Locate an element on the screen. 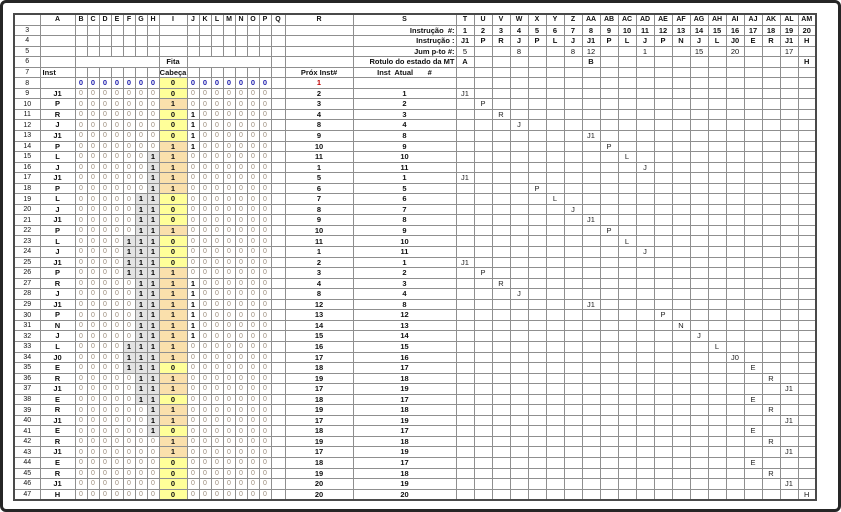  column-header-T: T is located at coordinates (465, 19).